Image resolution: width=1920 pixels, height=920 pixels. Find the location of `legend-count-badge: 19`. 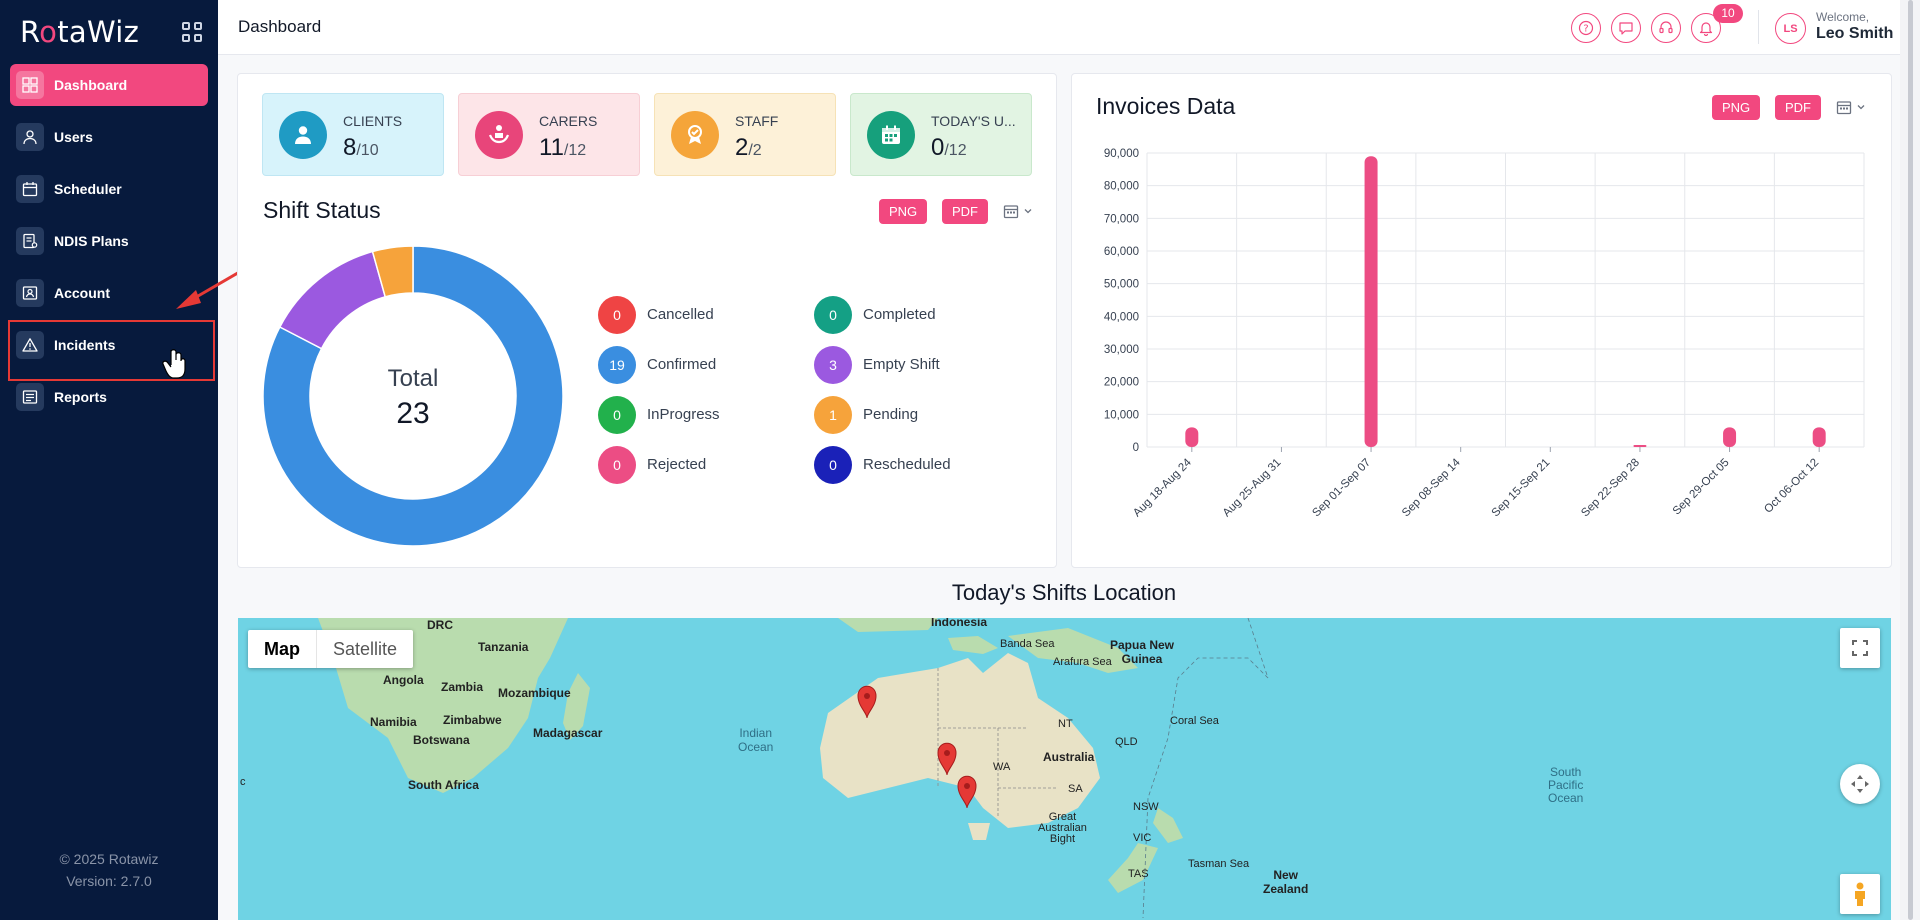

legend-count-badge: 19 is located at coordinates (617, 365).